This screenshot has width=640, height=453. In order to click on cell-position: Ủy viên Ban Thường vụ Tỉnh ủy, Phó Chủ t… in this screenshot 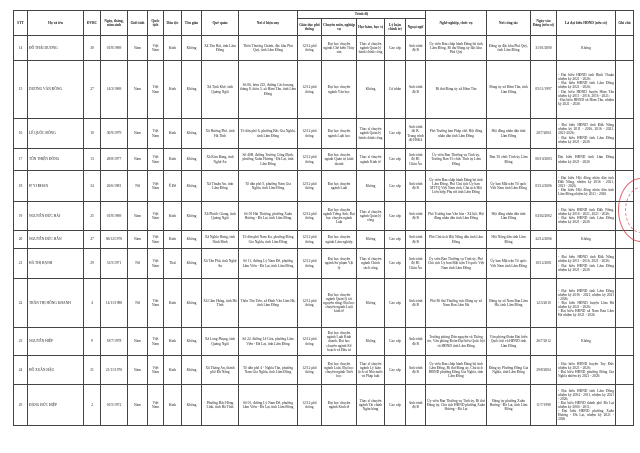, I will do `click(456, 263)`.